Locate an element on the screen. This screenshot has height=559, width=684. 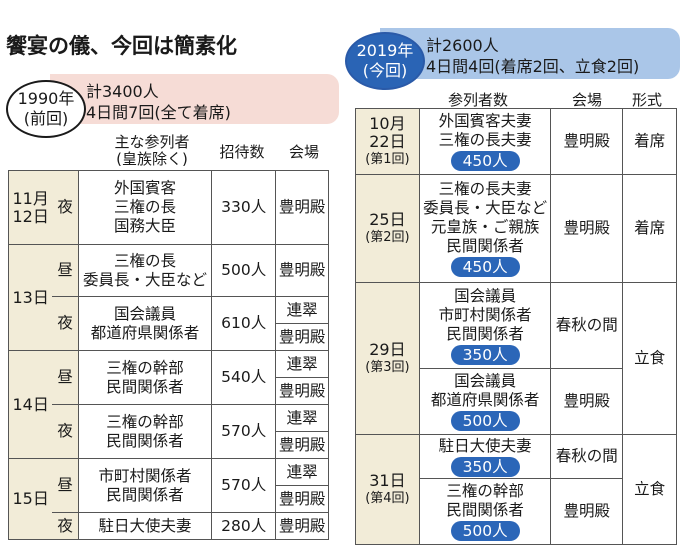
summary-1990-detail: 4日間7回(全て着席) is located at coordinates (158, 112).